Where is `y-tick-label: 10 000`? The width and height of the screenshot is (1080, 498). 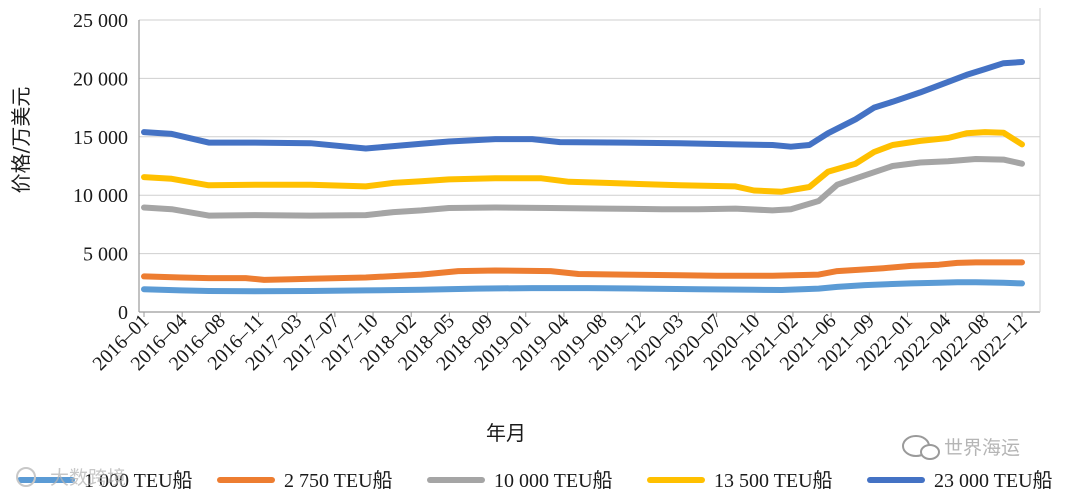 y-tick-label: 10 000 is located at coordinates (100, 196).